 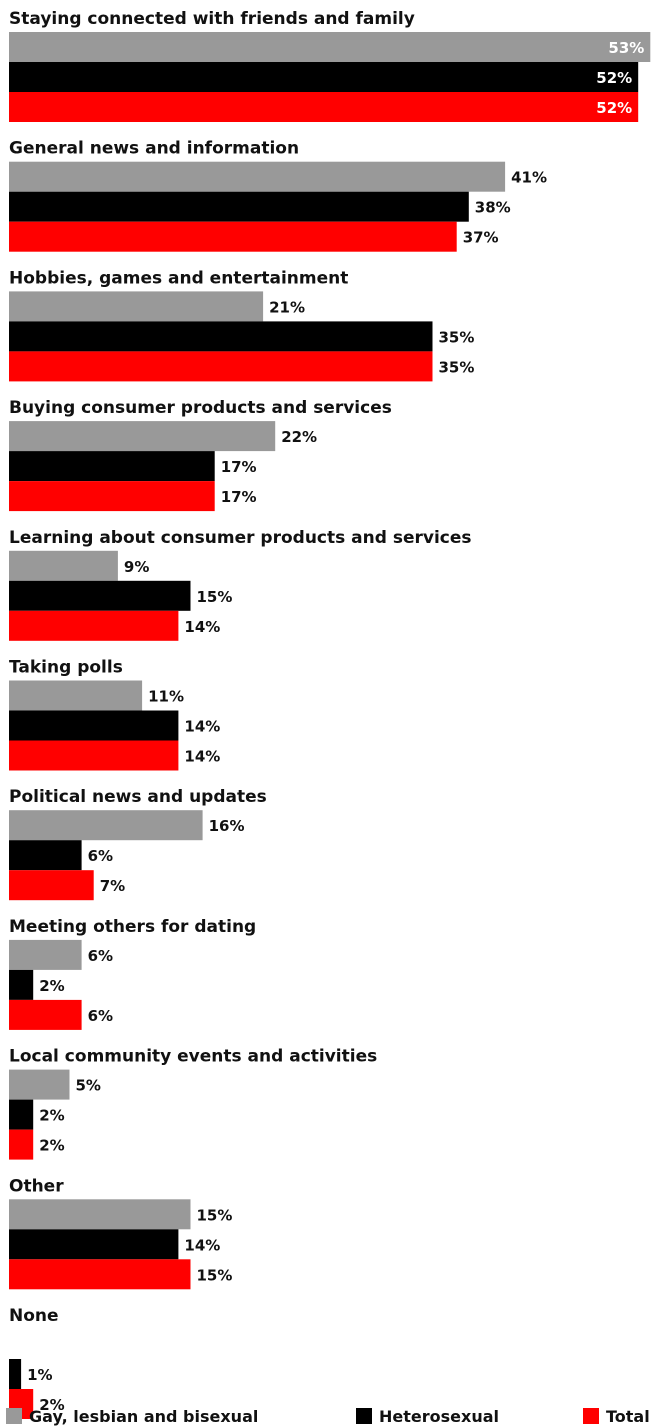 I want to click on category-label: Meeting others for dating, so click(x=132, y=927).